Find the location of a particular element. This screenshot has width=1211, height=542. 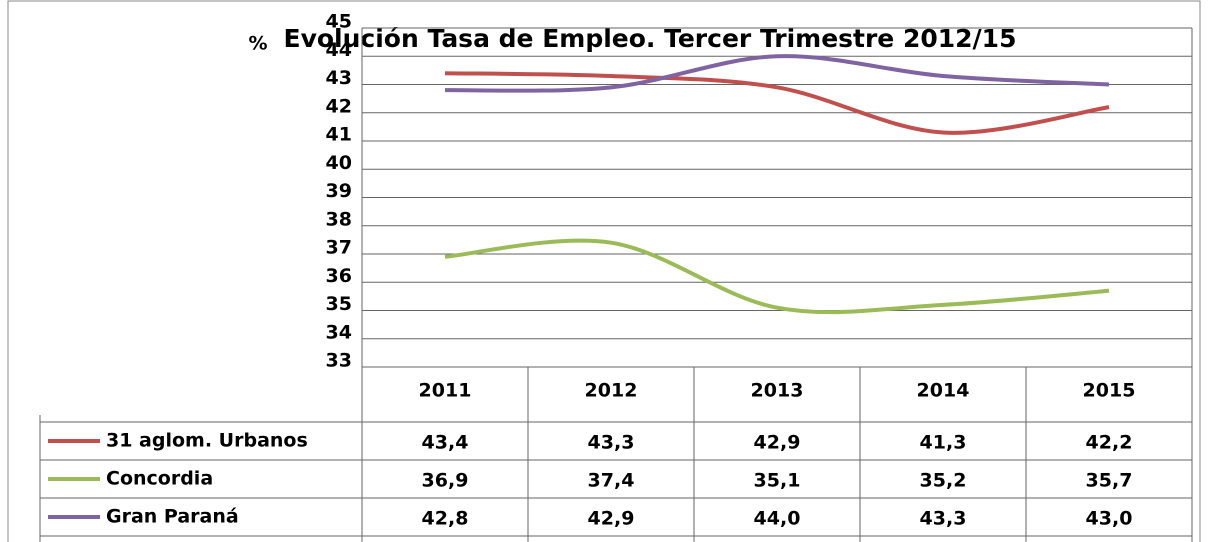

legend-label: Concordia is located at coordinates (159, 479).